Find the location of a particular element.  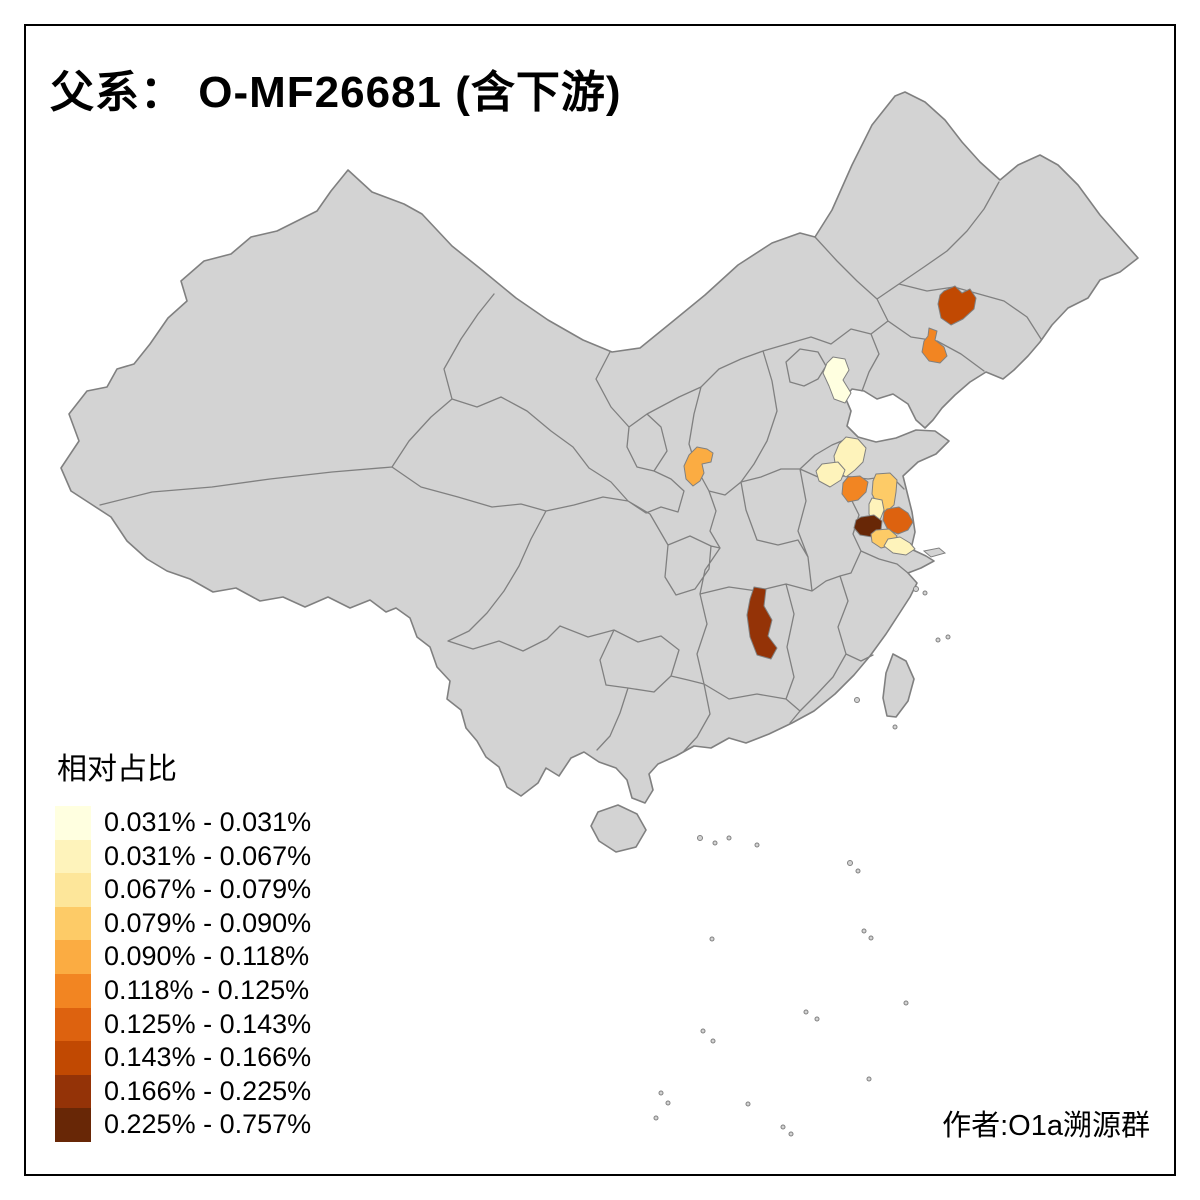

legend-label: 0.090% - 0.118% is located at coordinates (207, 956).